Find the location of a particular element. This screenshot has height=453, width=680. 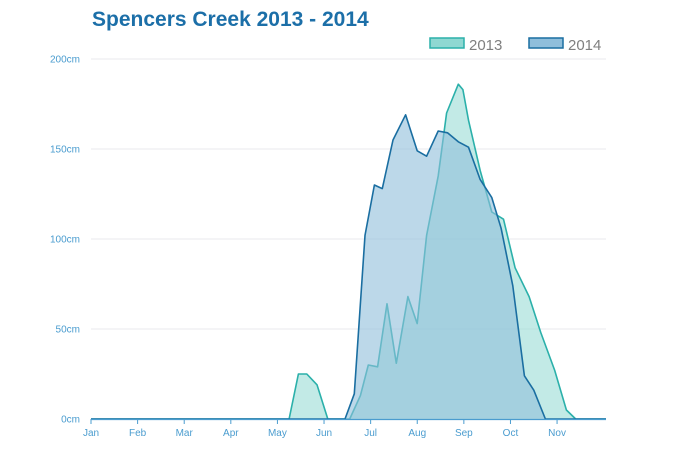

y-tick-label: 100cm is located at coordinates (65, 240).